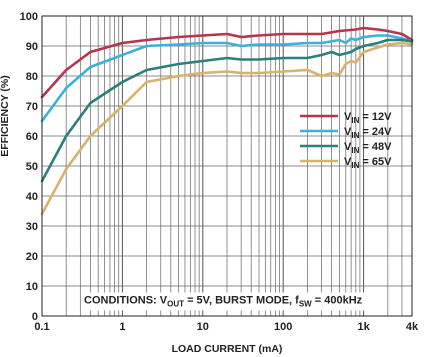 The height and width of the screenshot is (357, 424). I want to click on conditions-background, so click(223, 301).